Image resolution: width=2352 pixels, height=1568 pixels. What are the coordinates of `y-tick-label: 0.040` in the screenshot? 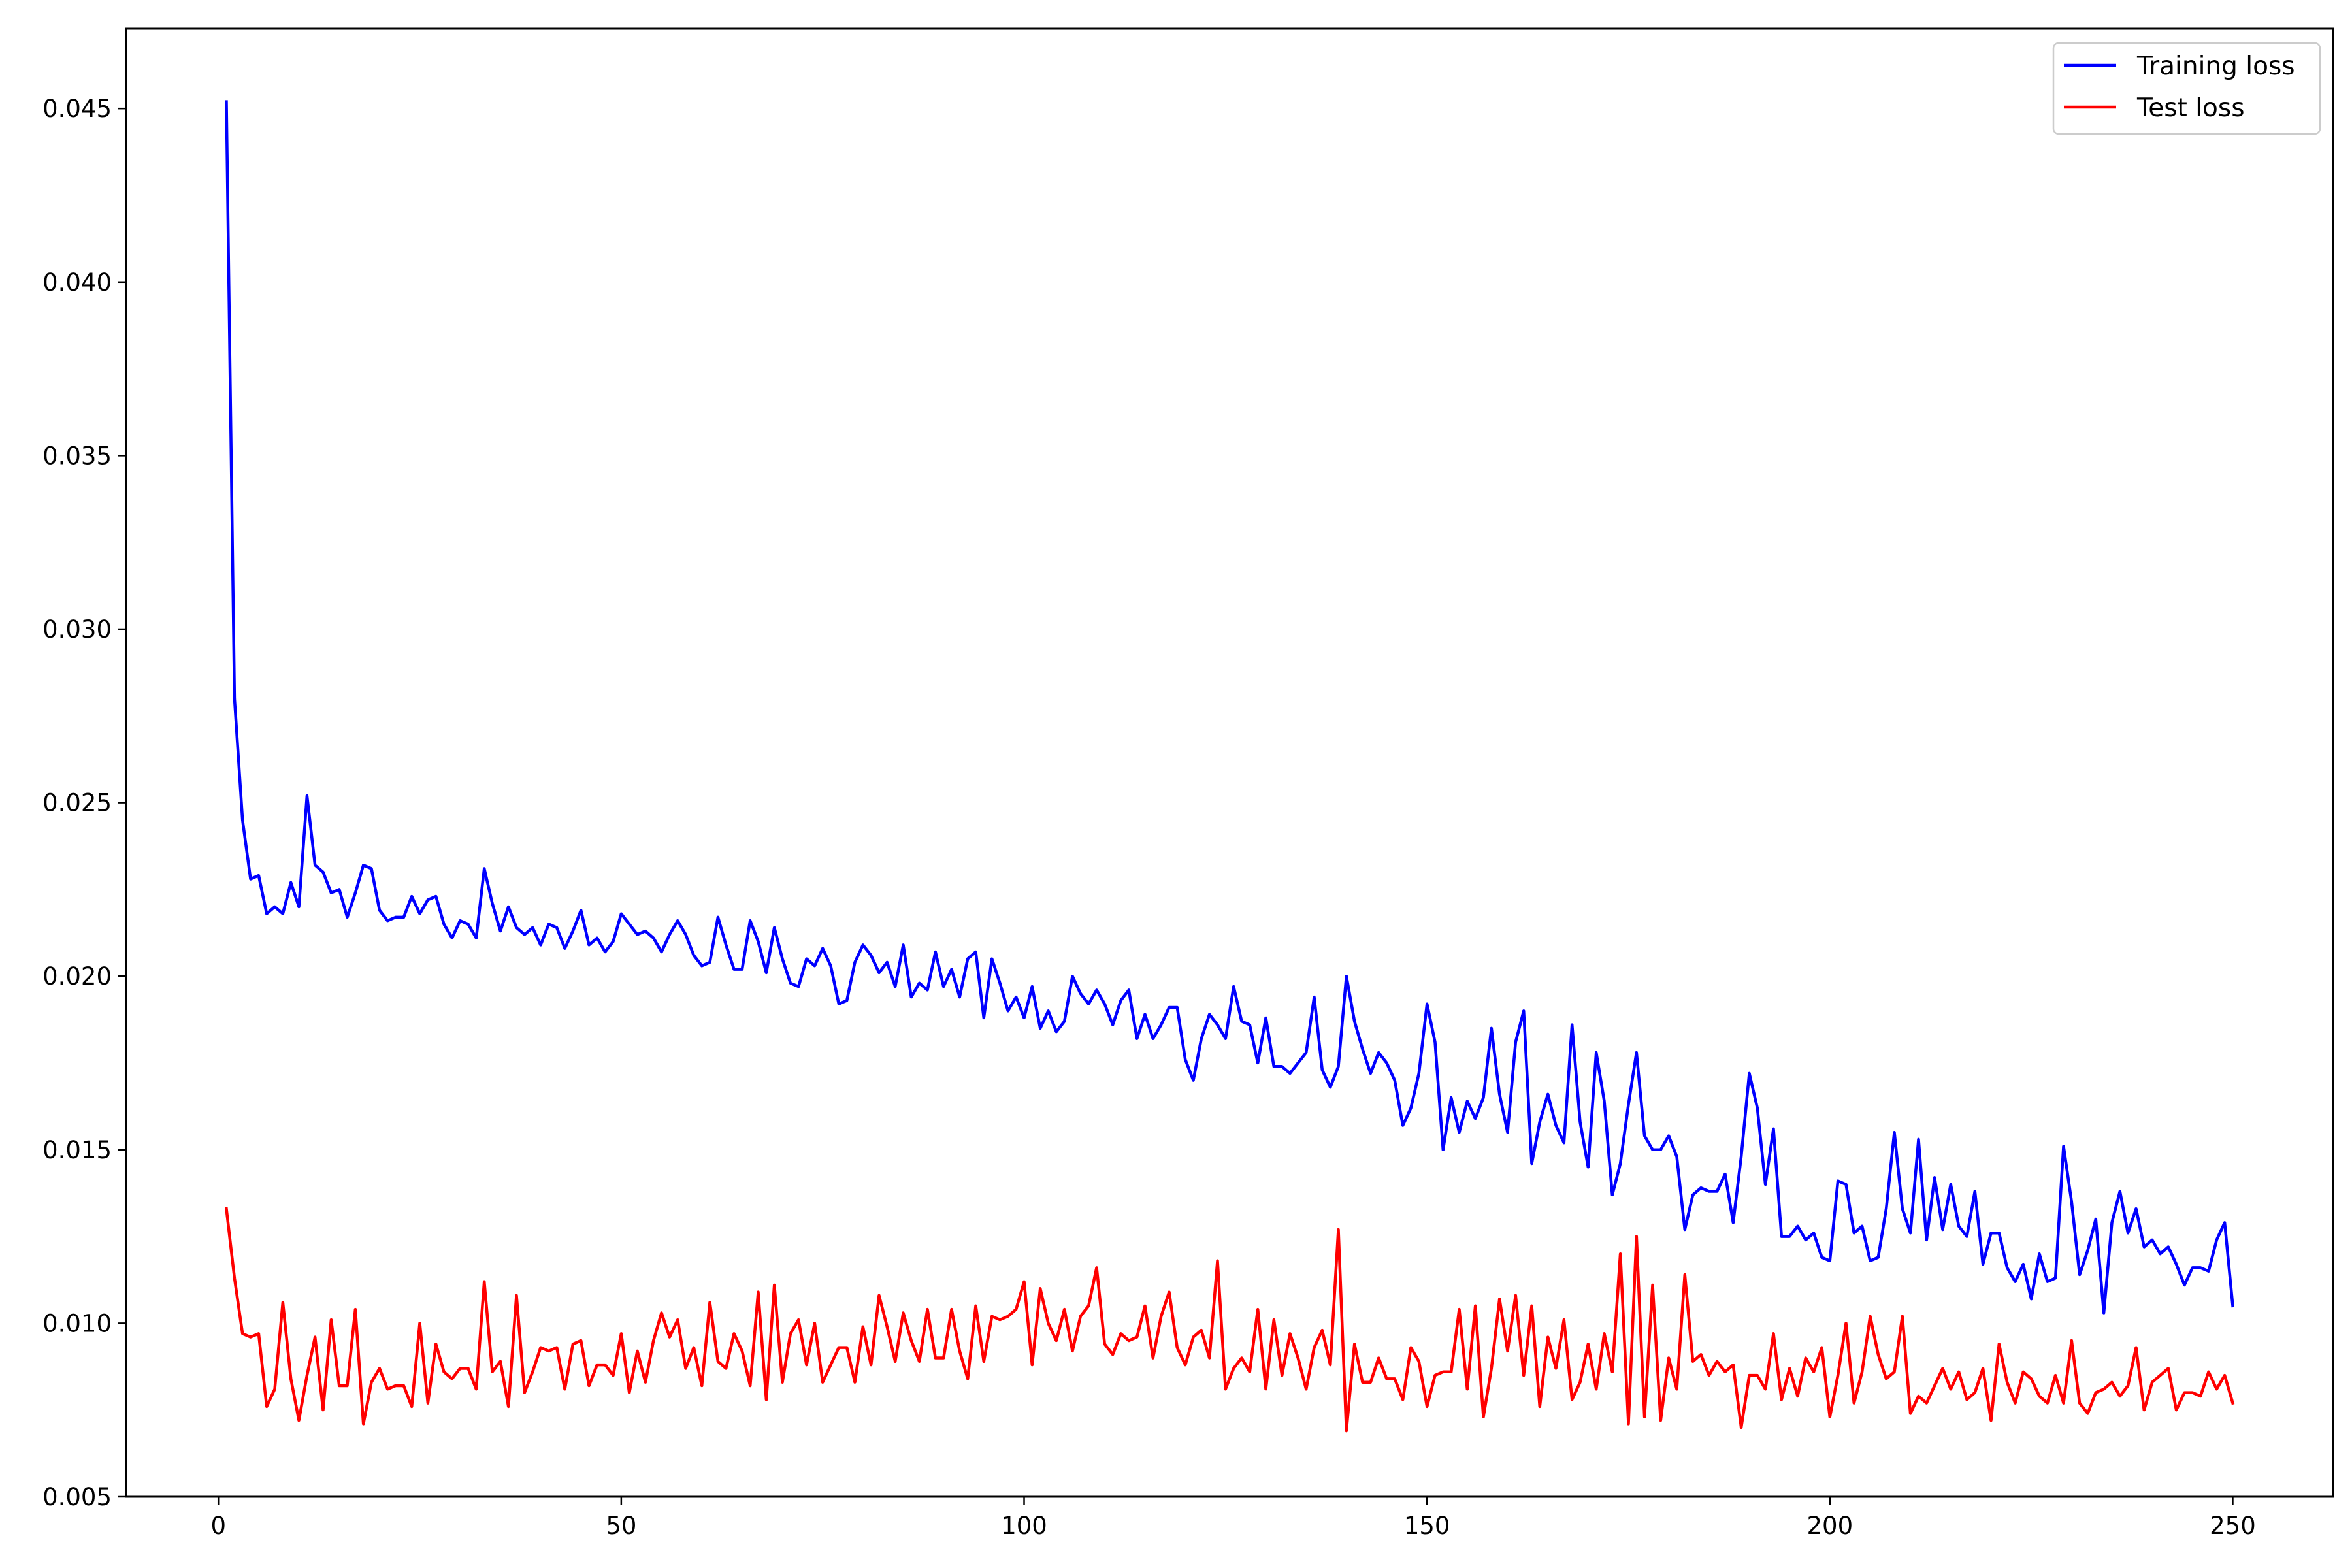 It's located at (77, 283).